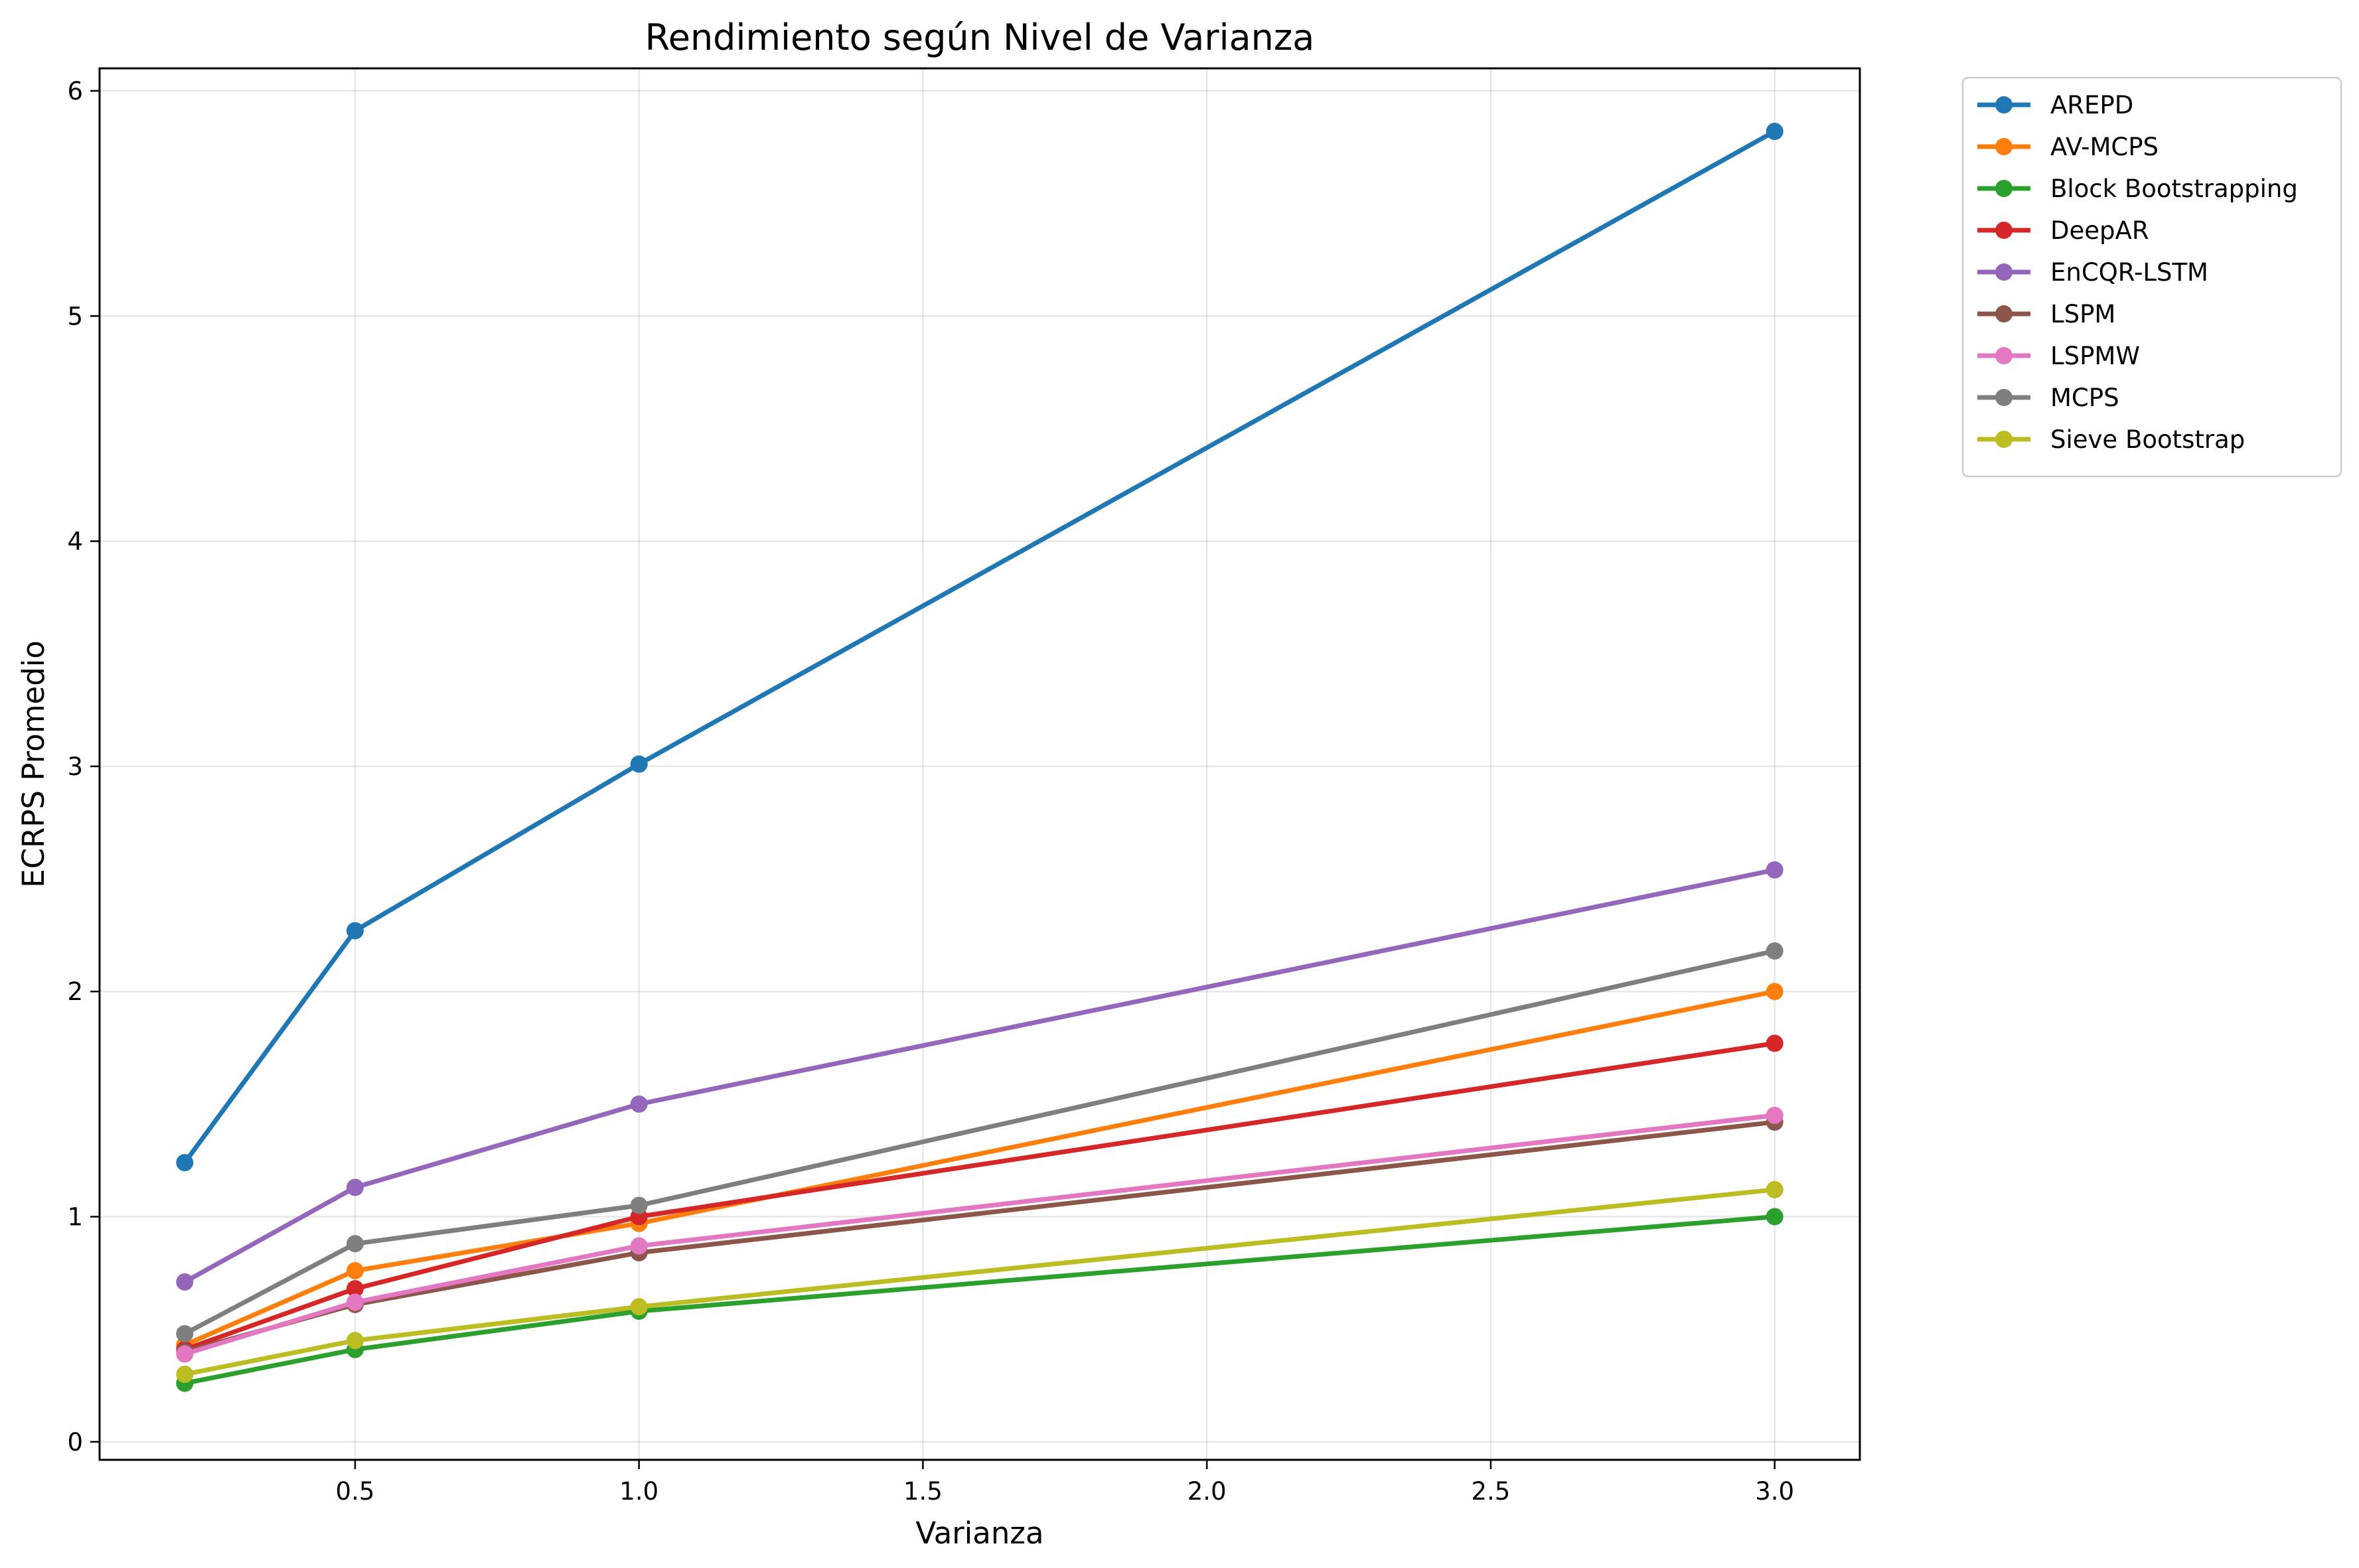  Describe the element at coordinates (2082, 314) in the screenshot. I see `legend-label: LSPM` at that location.